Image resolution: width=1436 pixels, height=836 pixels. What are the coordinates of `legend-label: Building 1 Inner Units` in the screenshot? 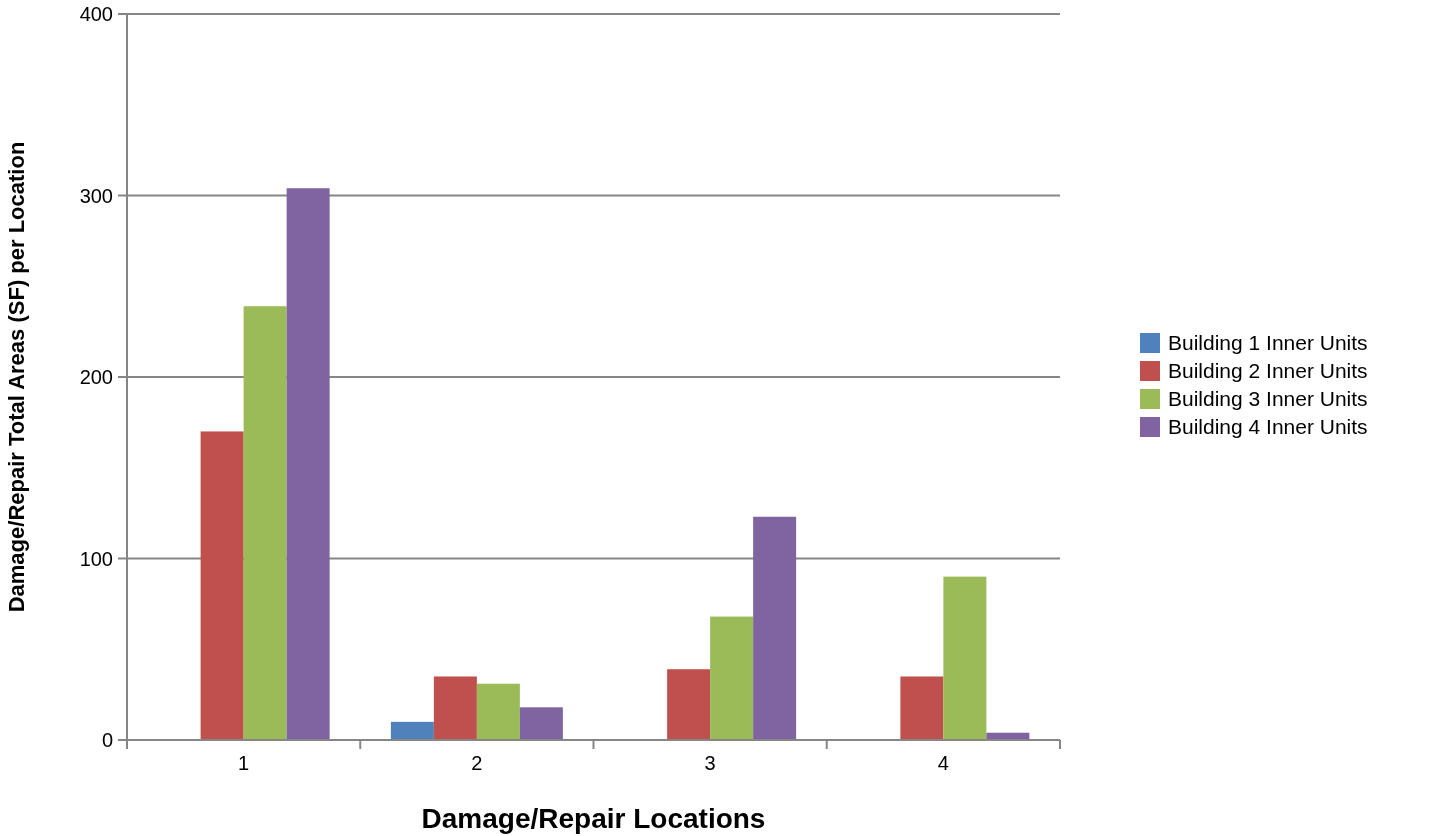 It's located at (1268, 343).